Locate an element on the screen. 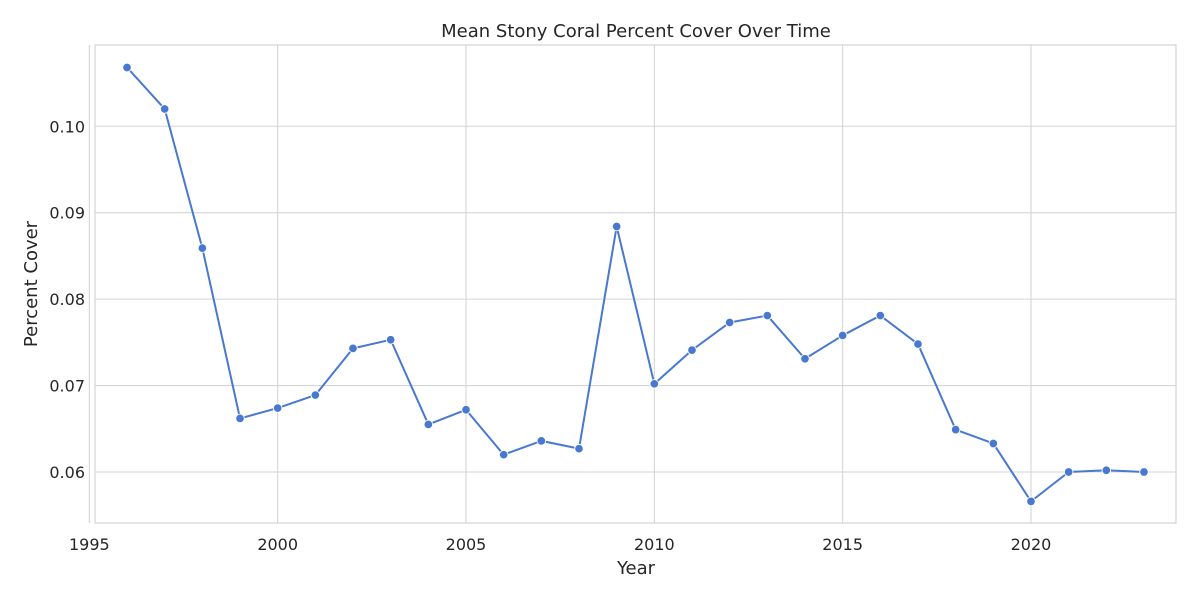 Image resolution: width=1200 pixels, height=600 pixels. x-tick-label: 2015 is located at coordinates (842, 544).